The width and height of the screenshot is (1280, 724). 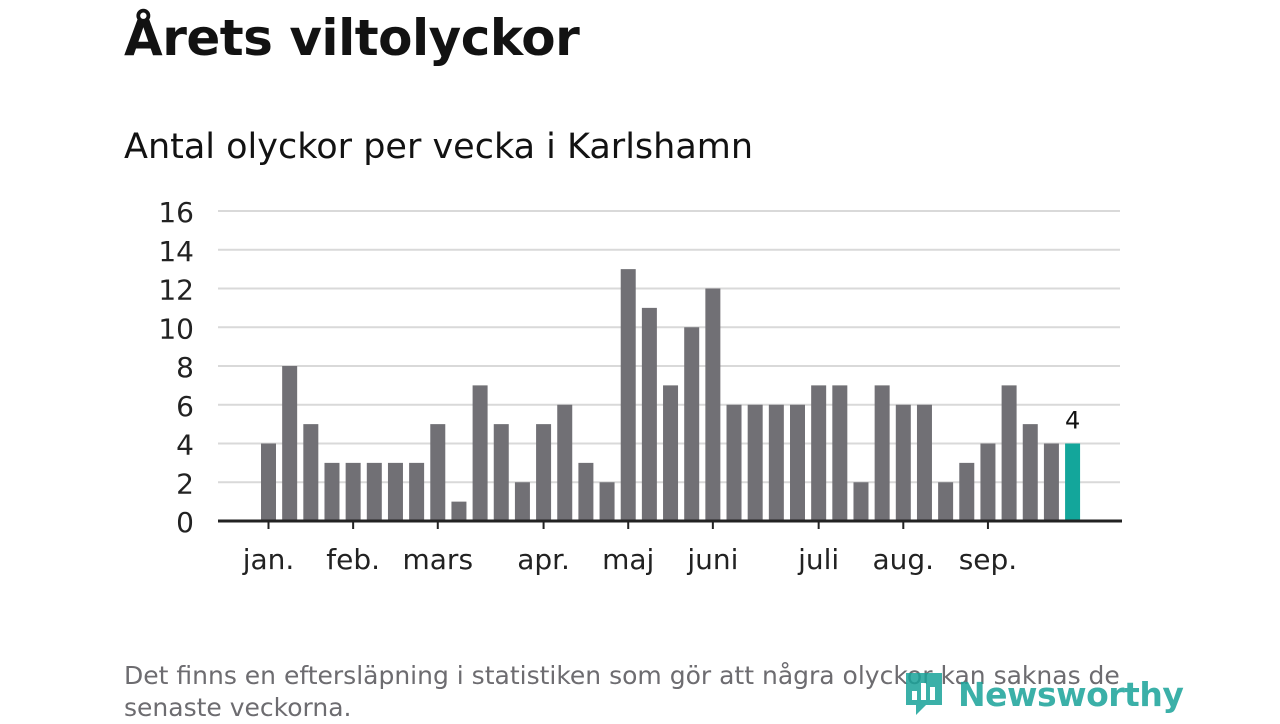 What do you see at coordinates (439, 147) in the screenshot?
I see `chart-subtitle: Antal olyckor per vecka i Karlshamn` at bounding box center [439, 147].